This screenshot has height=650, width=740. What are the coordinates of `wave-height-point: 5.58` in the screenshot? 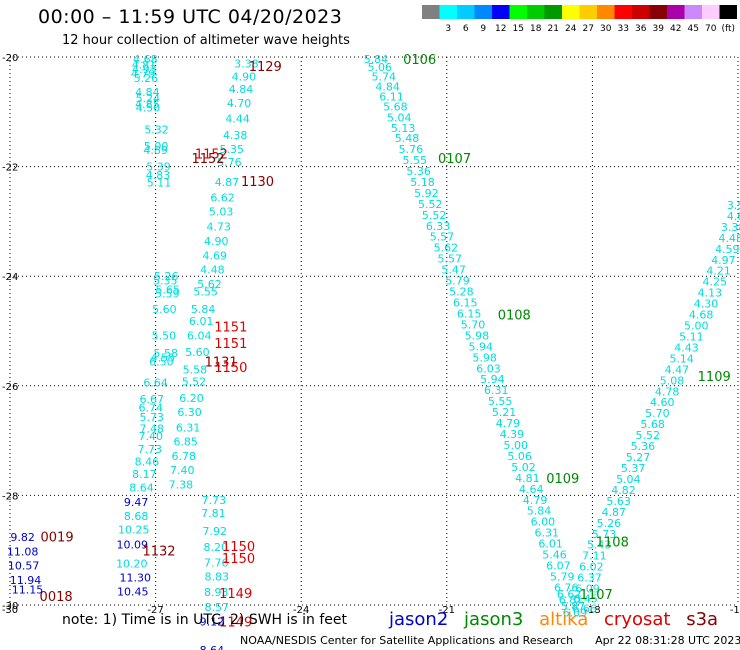 It's located at (166, 353).